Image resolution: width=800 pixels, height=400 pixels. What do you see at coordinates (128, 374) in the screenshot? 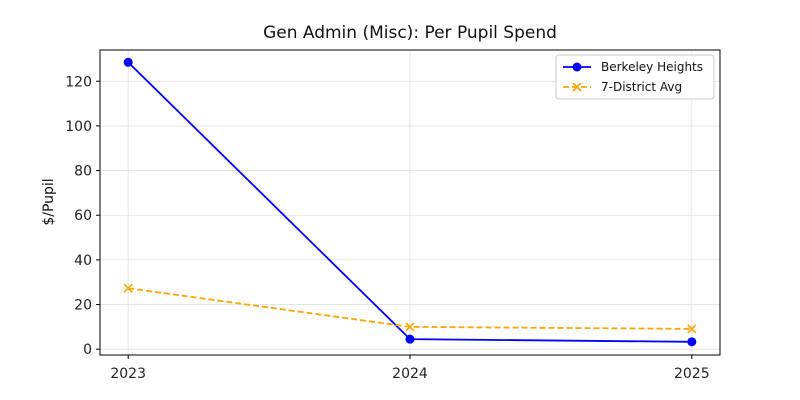
I see `x-tick-label: 2023` at bounding box center [128, 374].